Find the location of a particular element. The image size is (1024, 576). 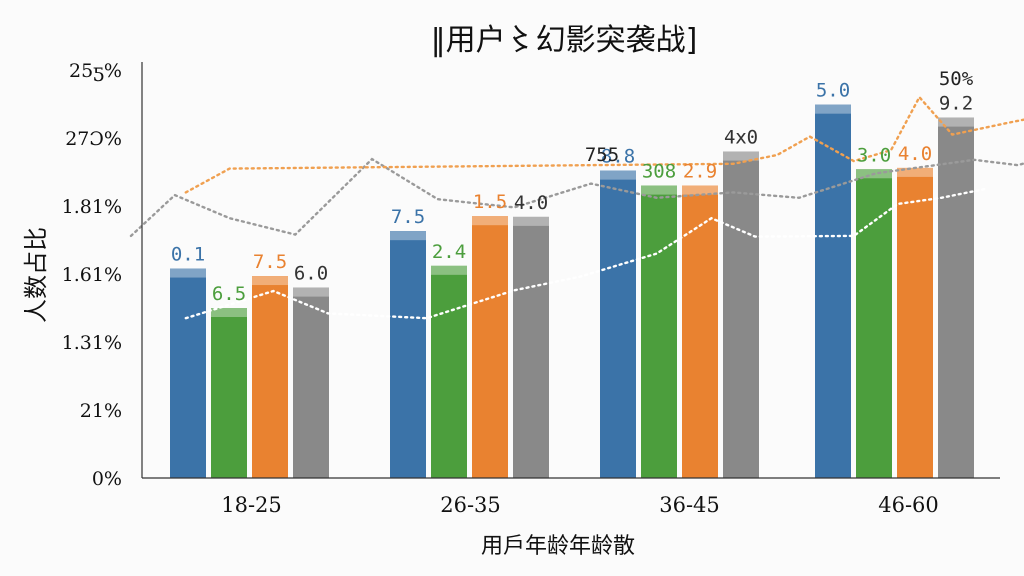

y-tick-label: 27Ɔ% is located at coordinates (93, 139).